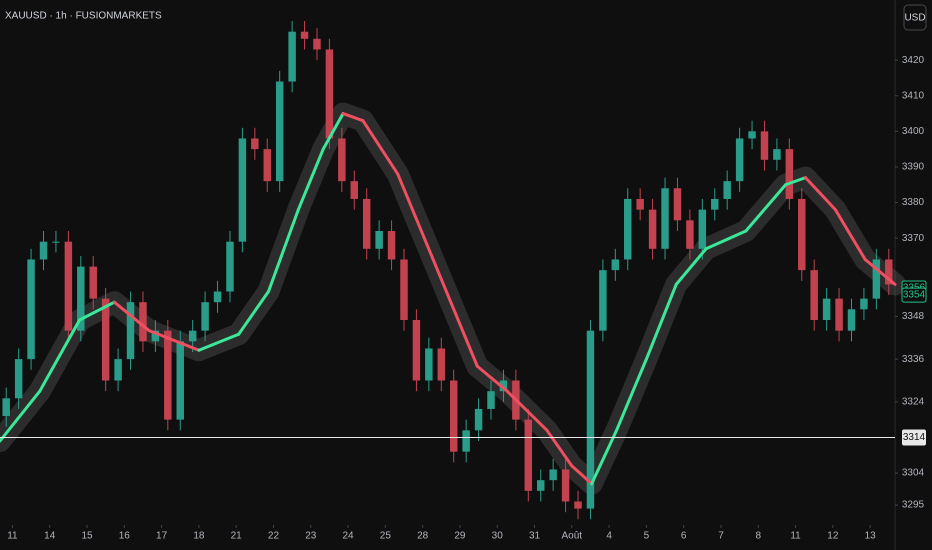 This screenshot has height=550, width=932. I want to click on x-tick-label: 11, so click(12, 536).